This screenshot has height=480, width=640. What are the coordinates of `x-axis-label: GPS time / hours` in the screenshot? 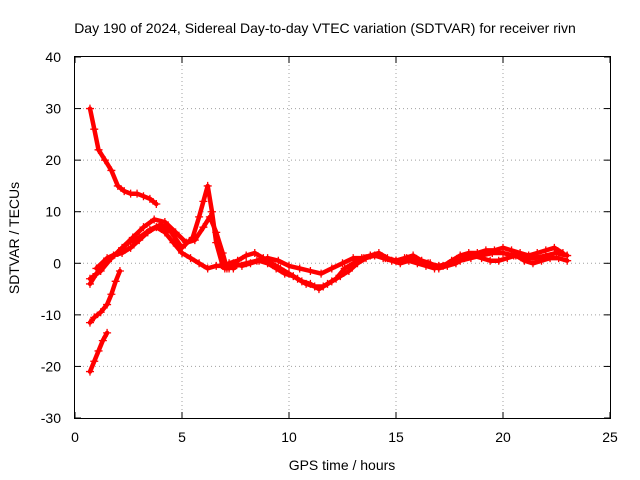 It's located at (342, 465).